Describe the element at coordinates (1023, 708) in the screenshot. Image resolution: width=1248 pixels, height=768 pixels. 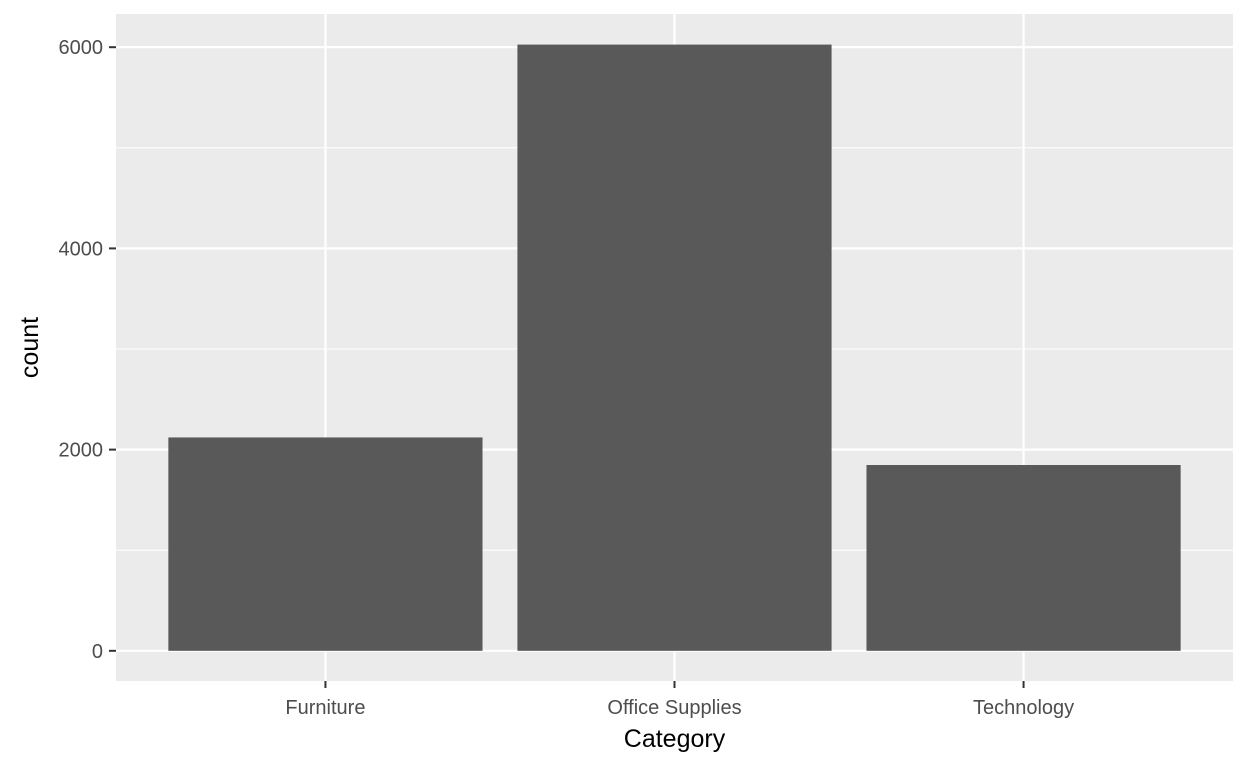
I see `x-tick-label: Technology` at that location.